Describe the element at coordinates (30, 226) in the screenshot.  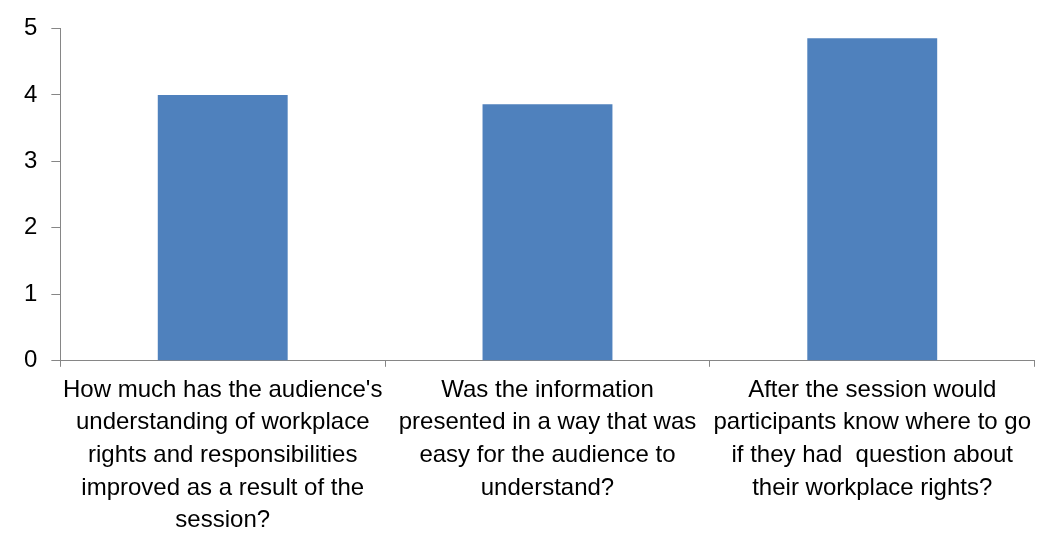
I see `y-tick-label: 2` at that location.